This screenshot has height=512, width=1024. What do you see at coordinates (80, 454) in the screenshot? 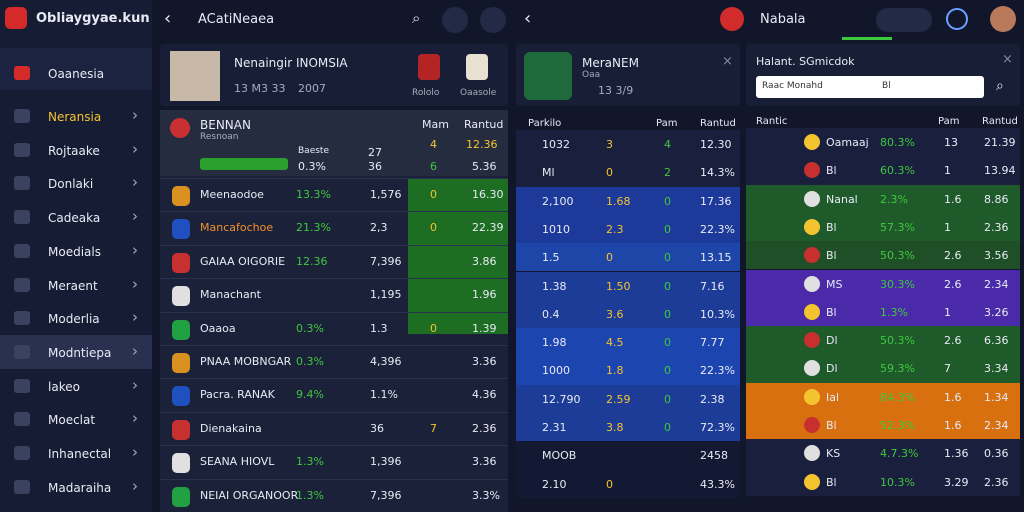
I see `nav-item: Inhanectal` at bounding box center [80, 454].